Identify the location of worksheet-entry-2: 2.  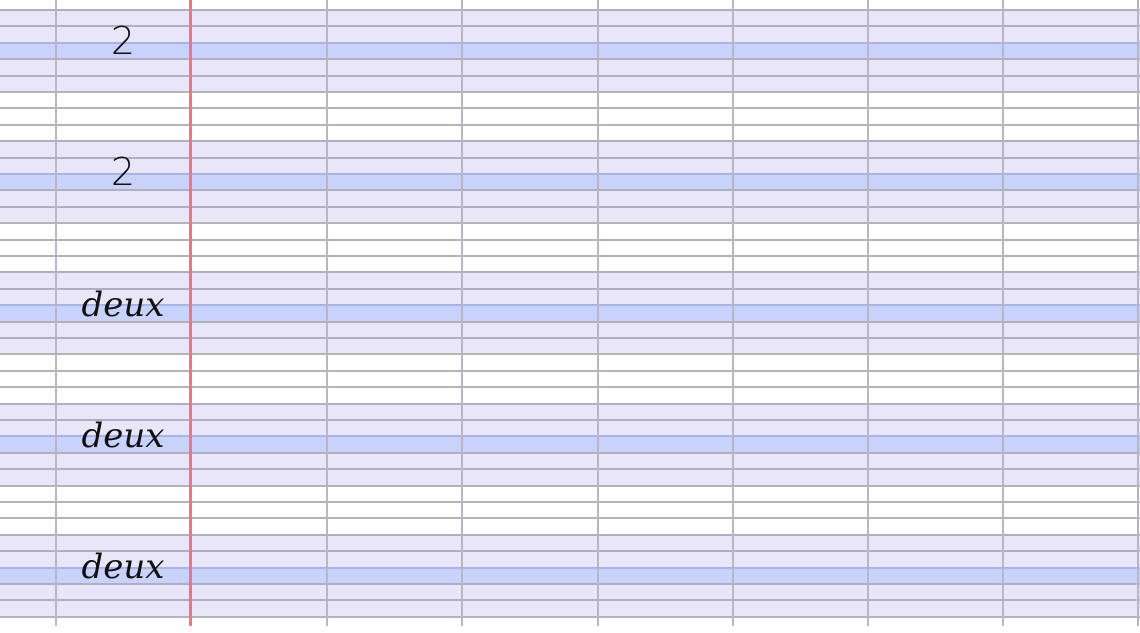
(123, 172).